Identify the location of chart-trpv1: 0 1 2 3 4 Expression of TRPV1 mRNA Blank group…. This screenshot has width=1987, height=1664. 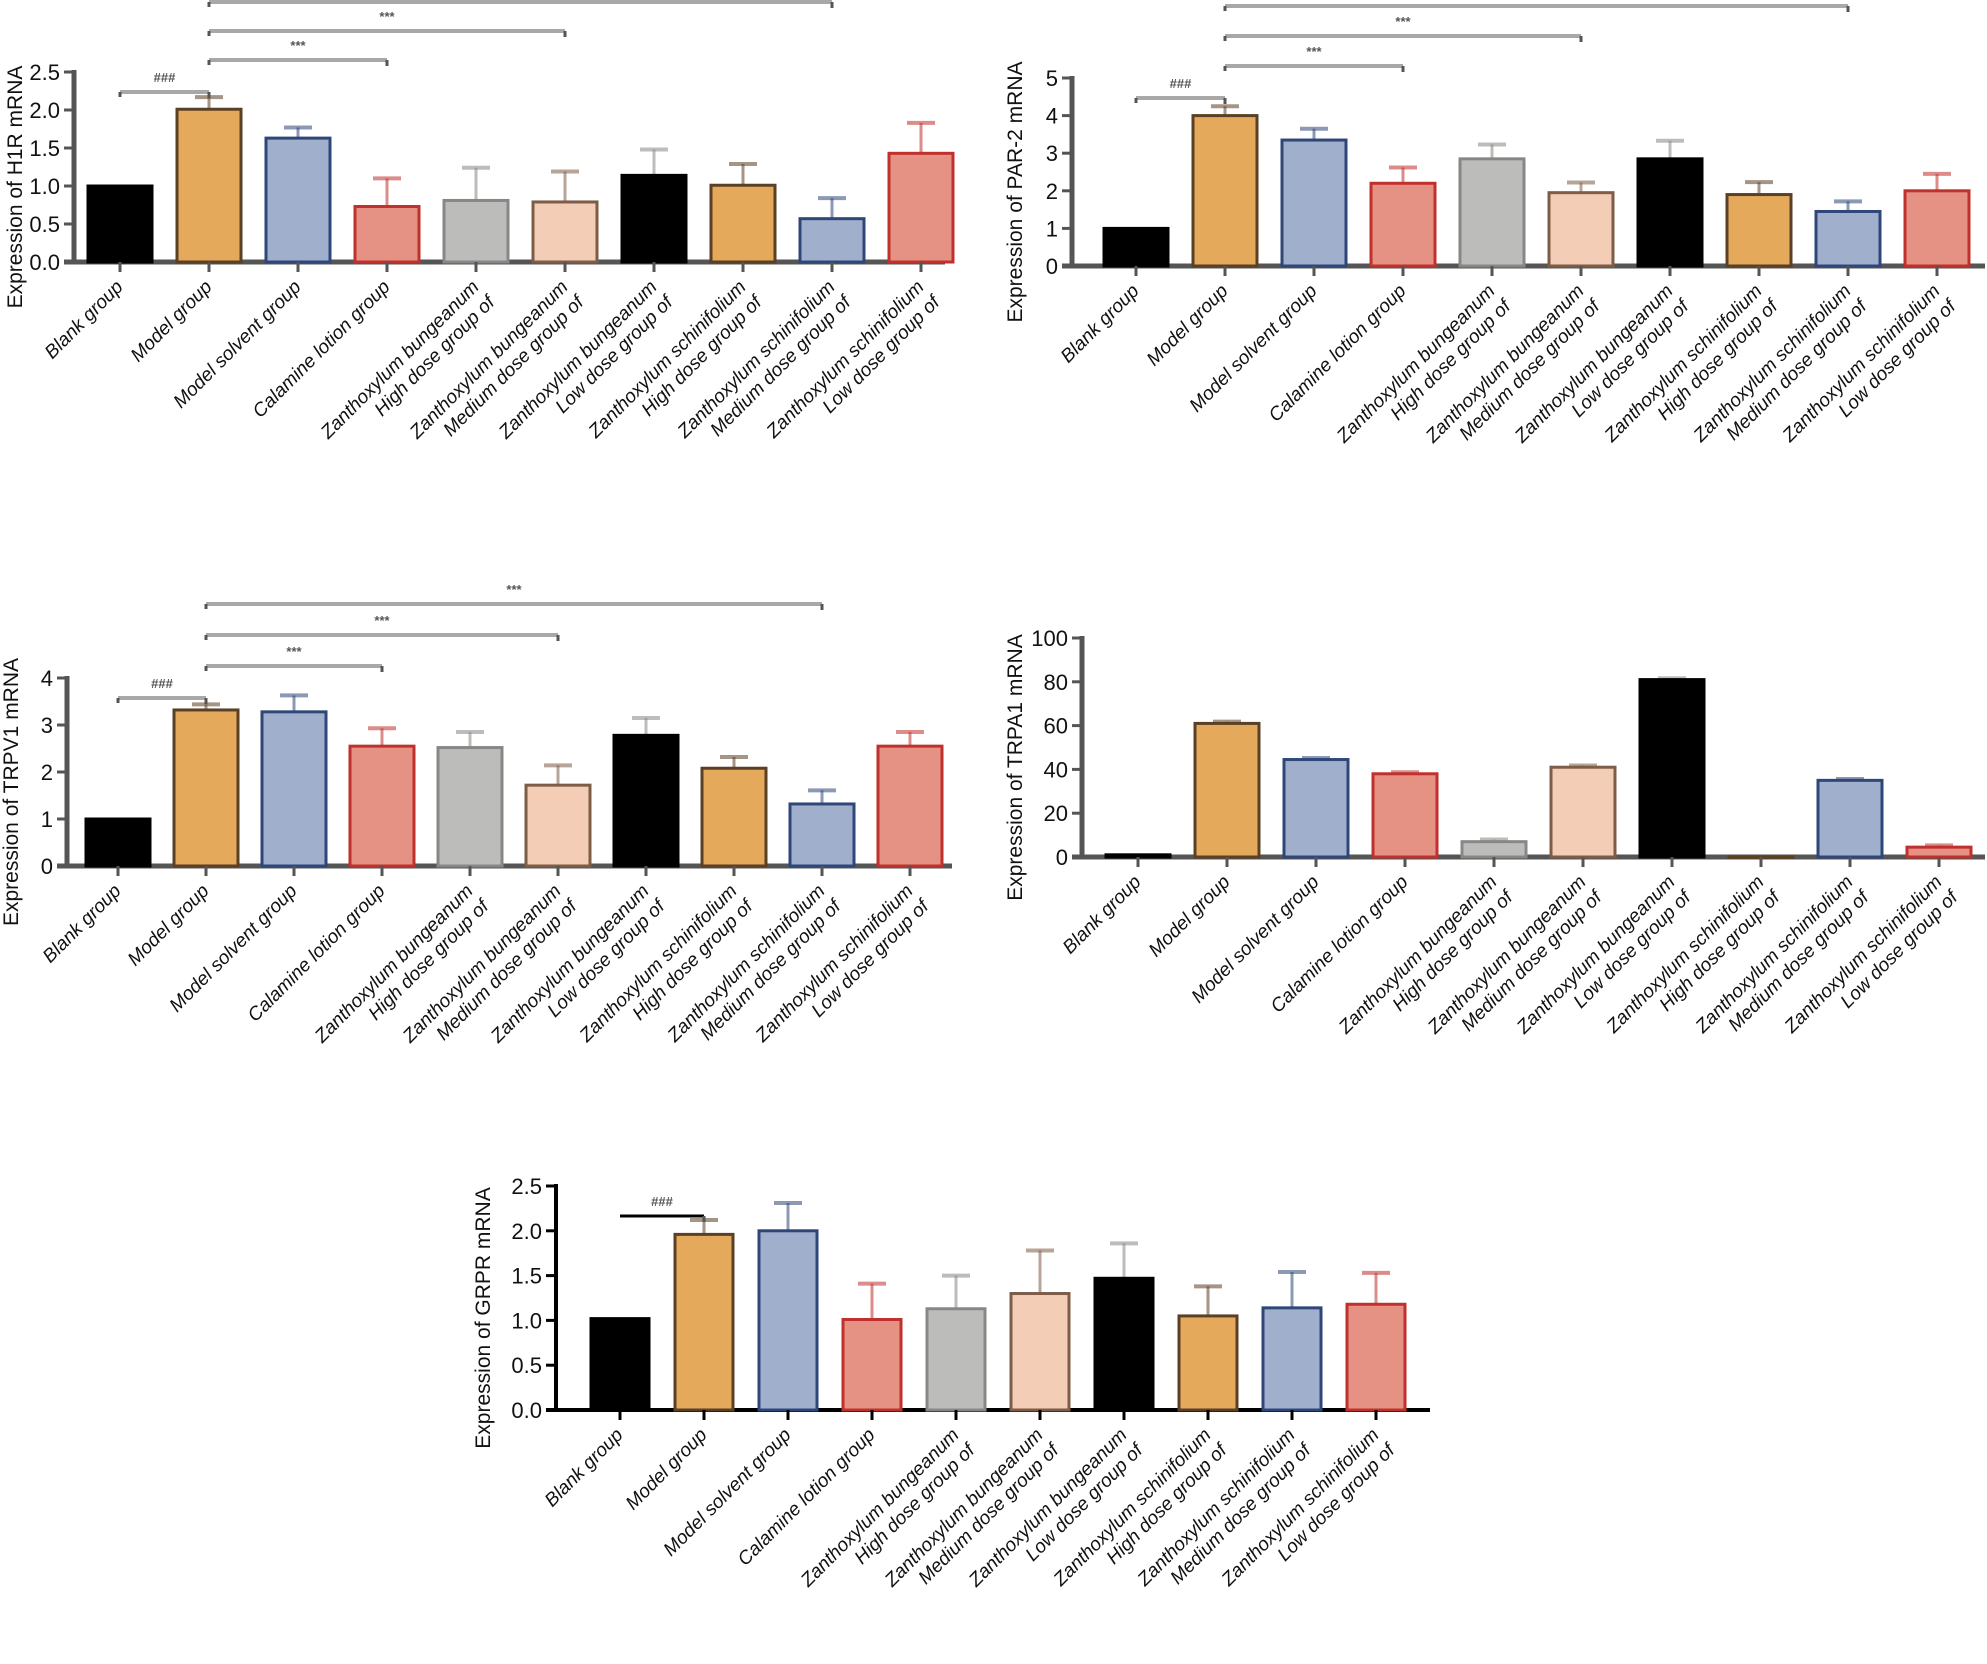
(476, 815).